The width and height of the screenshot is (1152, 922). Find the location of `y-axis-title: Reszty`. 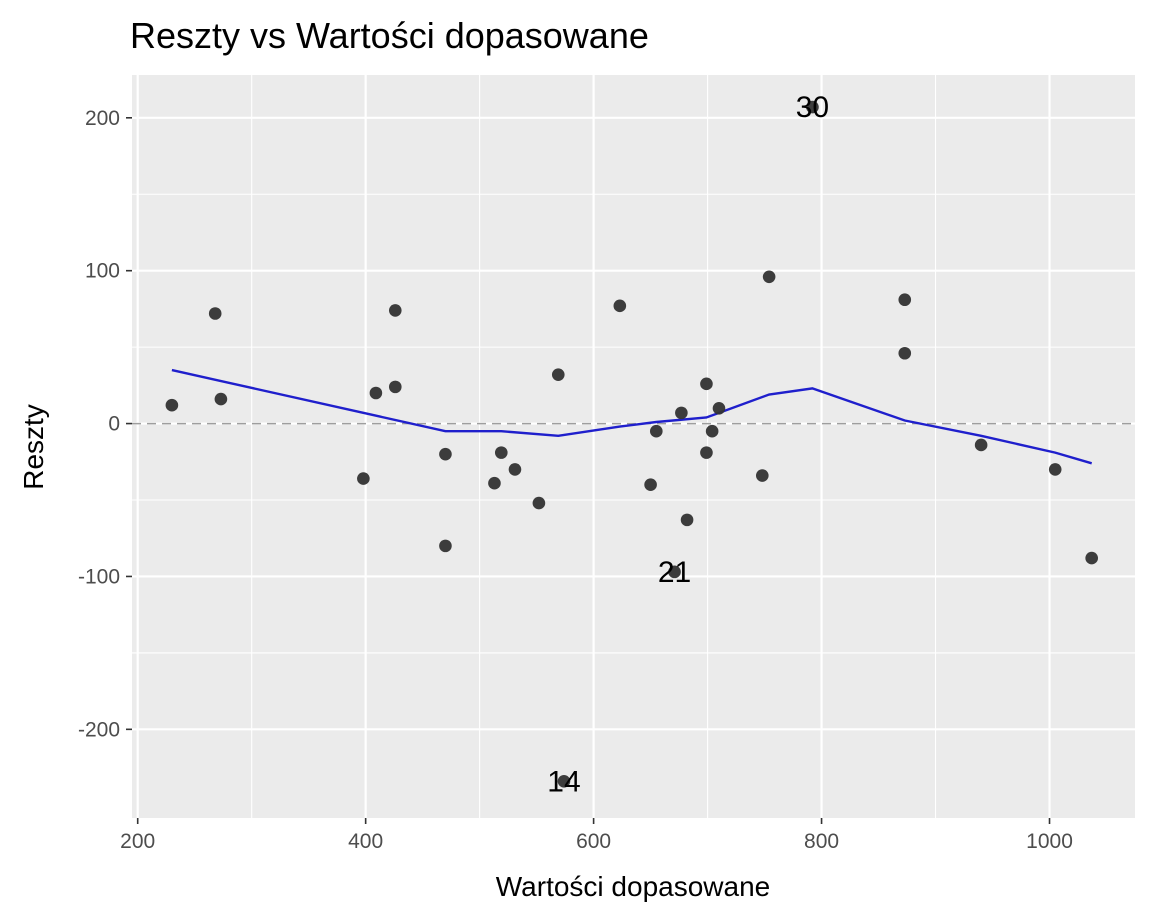

y-axis-title: Reszty is located at coordinates (33, 447).